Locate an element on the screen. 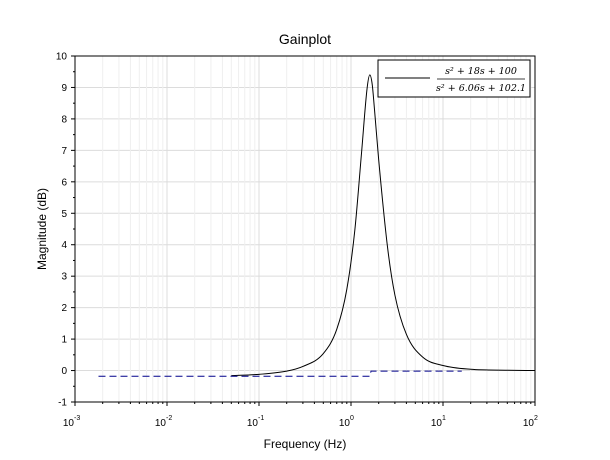 The height and width of the screenshot is (460, 610). y-tick-label: 8 is located at coordinates (64, 119).